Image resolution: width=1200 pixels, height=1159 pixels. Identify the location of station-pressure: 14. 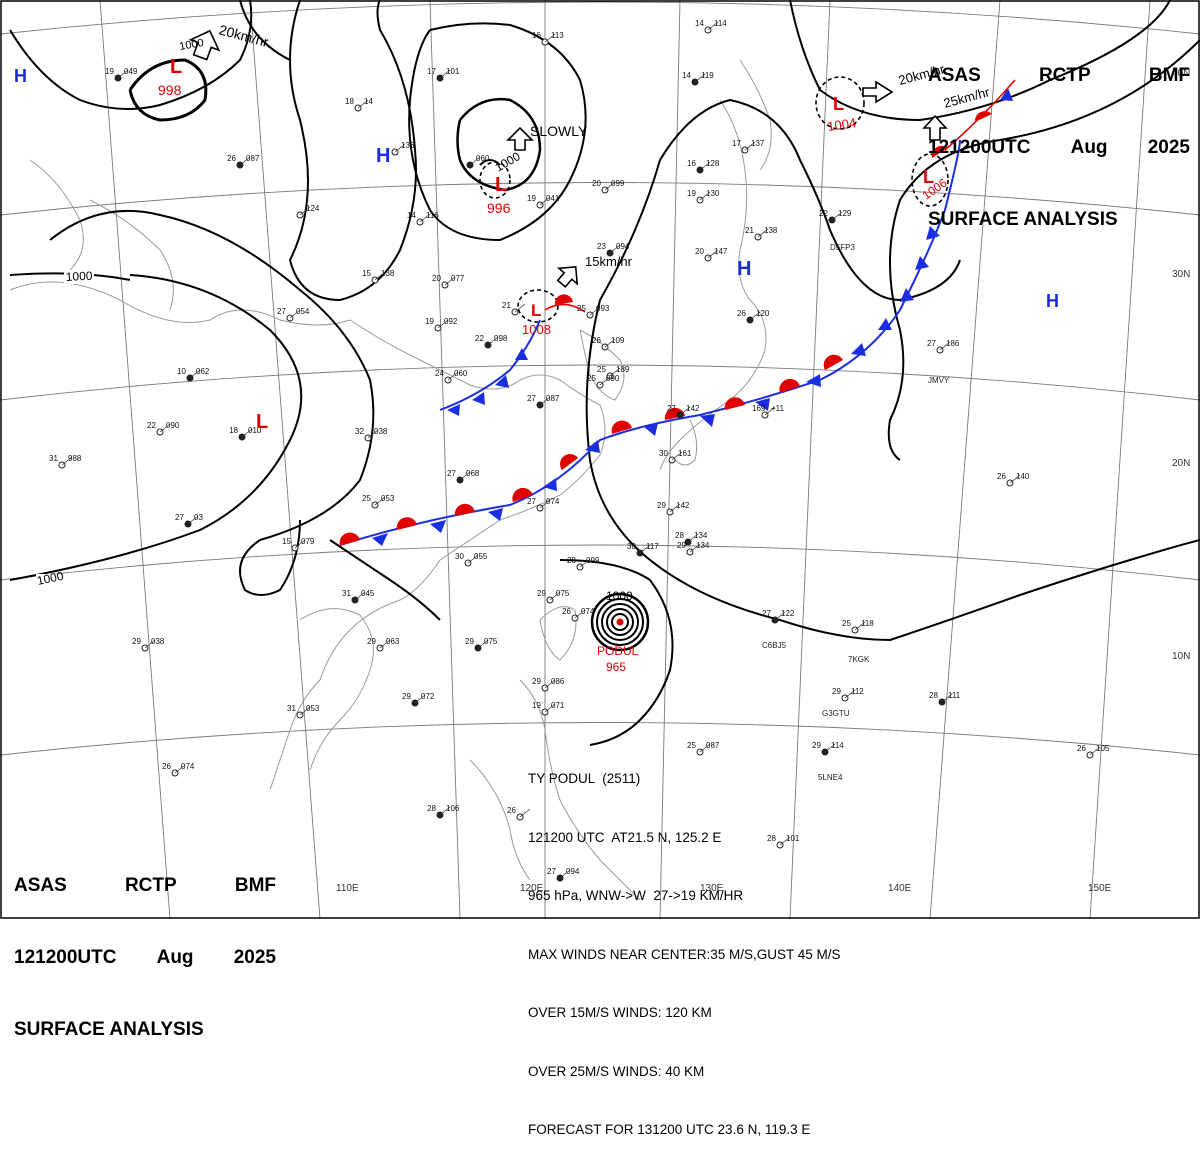
(368, 101).